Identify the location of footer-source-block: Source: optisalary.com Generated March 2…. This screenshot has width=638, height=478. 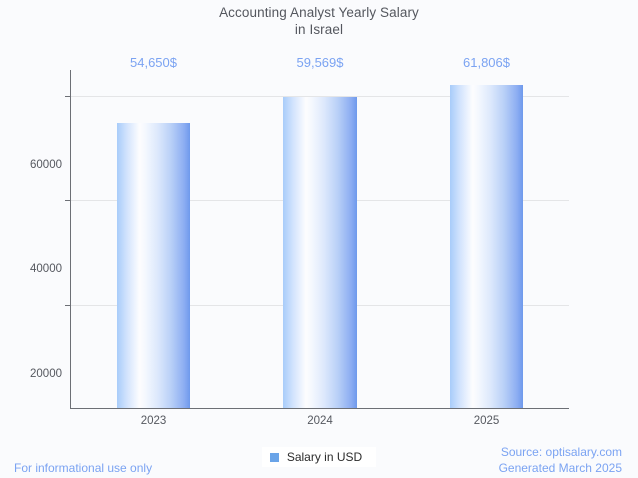
(560, 460).